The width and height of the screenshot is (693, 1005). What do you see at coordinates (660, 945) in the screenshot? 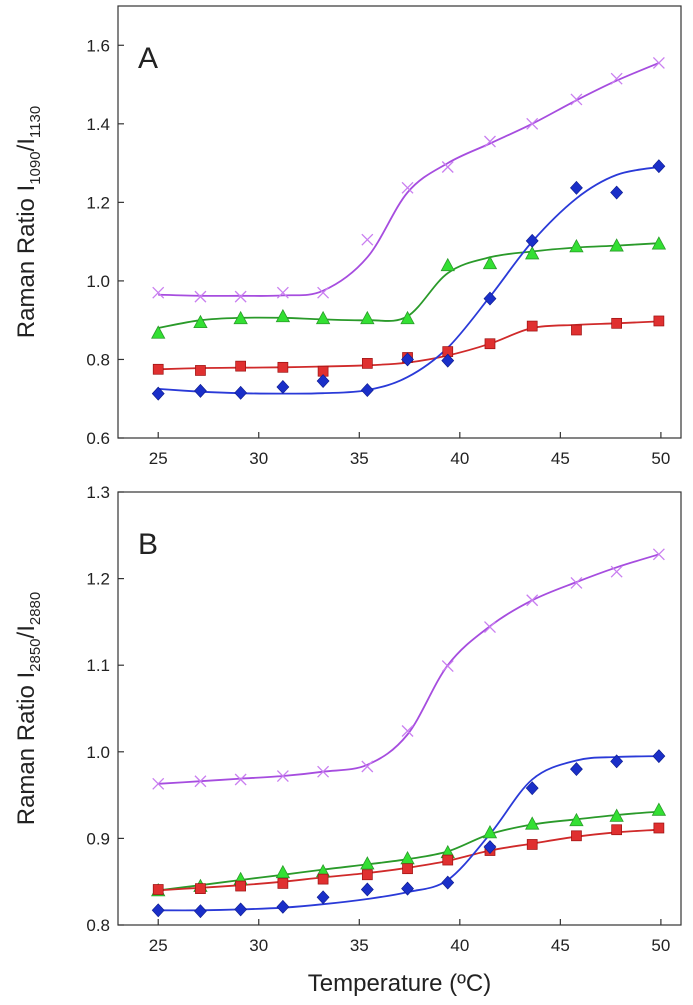
I see `x-tick-label: 50` at bounding box center [660, 945].